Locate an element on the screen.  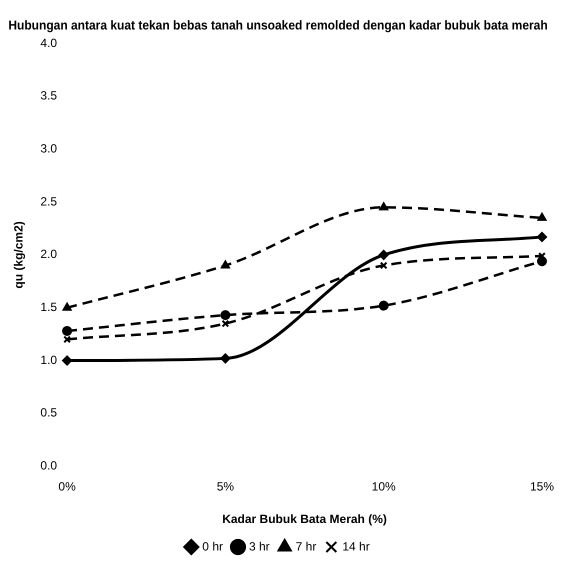
chart-title: Hubungan antara kuat tekan bebas tanah unsoaked remolded dengan kadar bubuk bata merah is located at coordinates (278, 25).